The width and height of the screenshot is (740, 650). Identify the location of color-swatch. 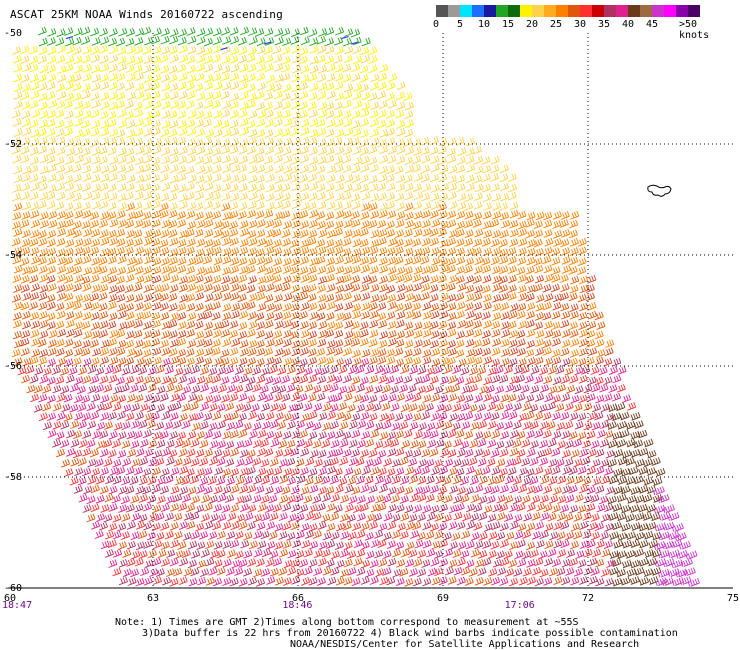
(682, 11).